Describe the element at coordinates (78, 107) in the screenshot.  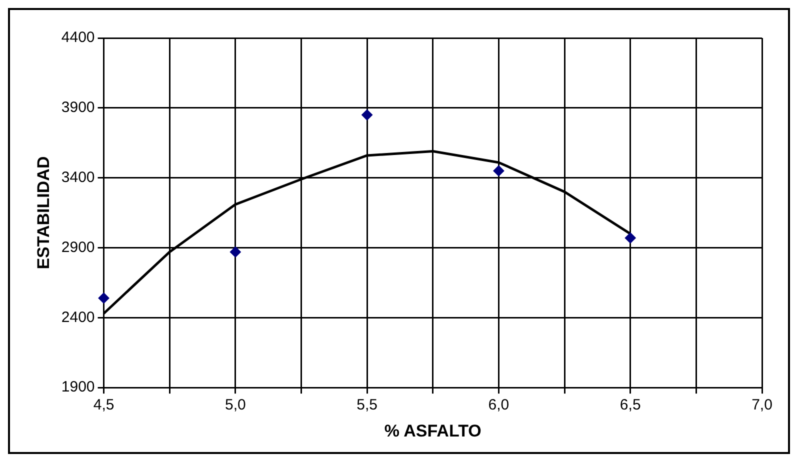
I see `y-tick-label: 3900` at that location.